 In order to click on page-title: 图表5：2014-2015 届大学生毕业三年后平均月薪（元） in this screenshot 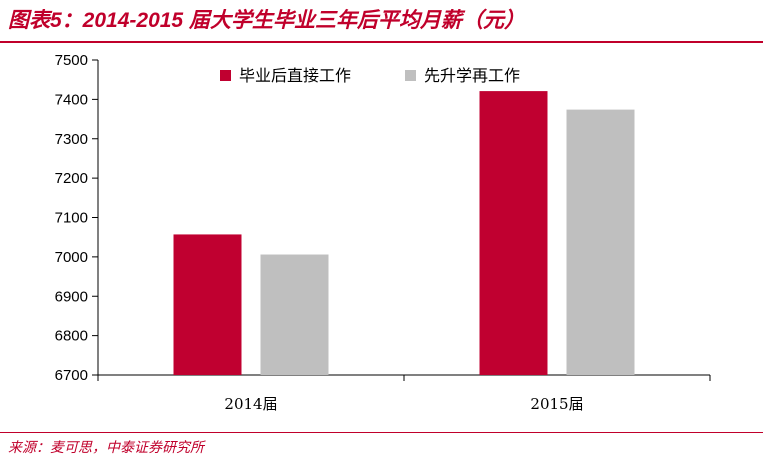, I will do `click(266, 20)`.